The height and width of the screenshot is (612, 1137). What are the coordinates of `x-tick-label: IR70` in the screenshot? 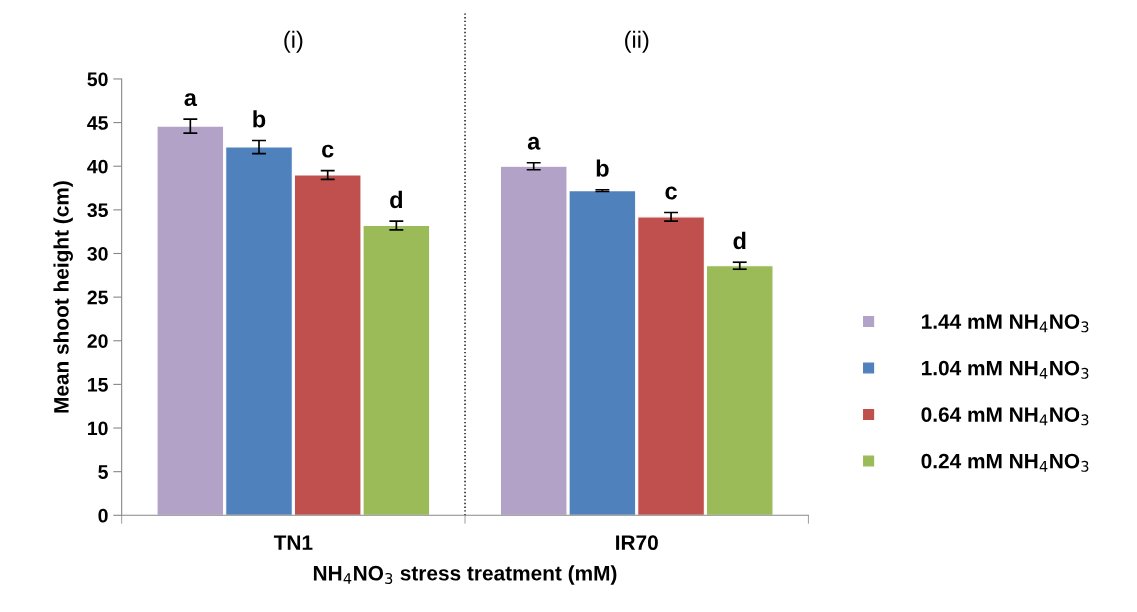 It's located at (637, 543).